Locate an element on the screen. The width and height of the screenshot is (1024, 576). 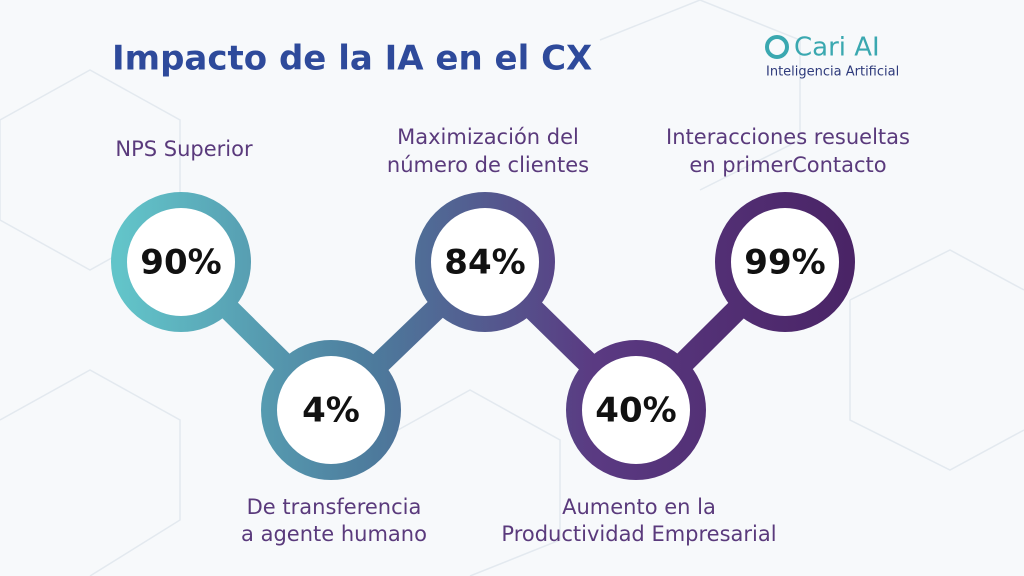
node-value: 4% is located at coordinates (331, 411).